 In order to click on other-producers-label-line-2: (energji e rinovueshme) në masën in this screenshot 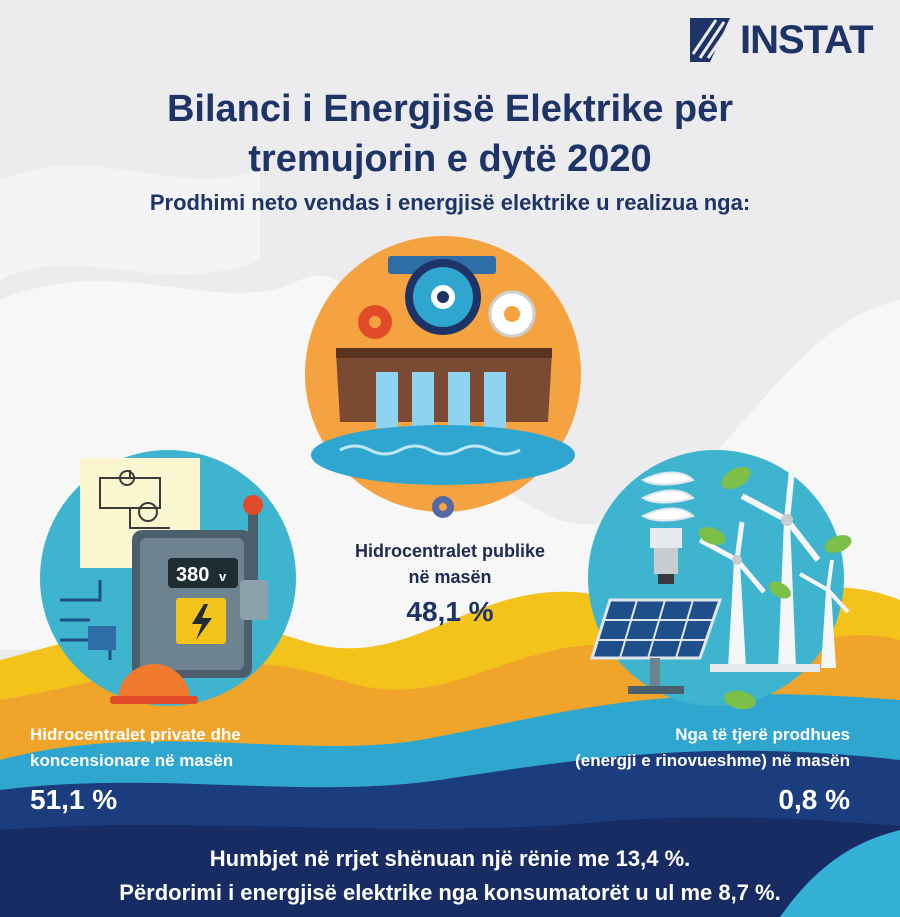, I will do `click(712, 760)`.